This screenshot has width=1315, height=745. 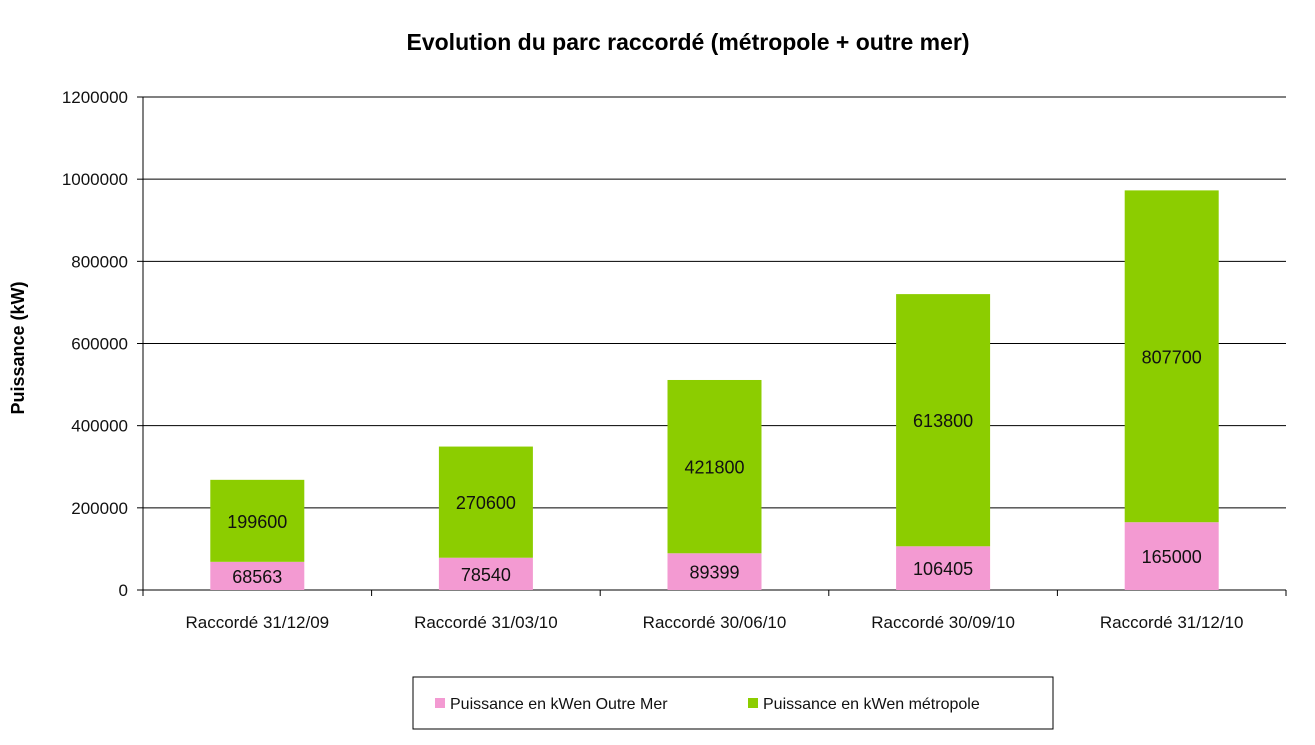 What do you see at coordinates (123, 590) in the screenshot?
I see `y-tick-label: 0` at bounding box center [123, 590].